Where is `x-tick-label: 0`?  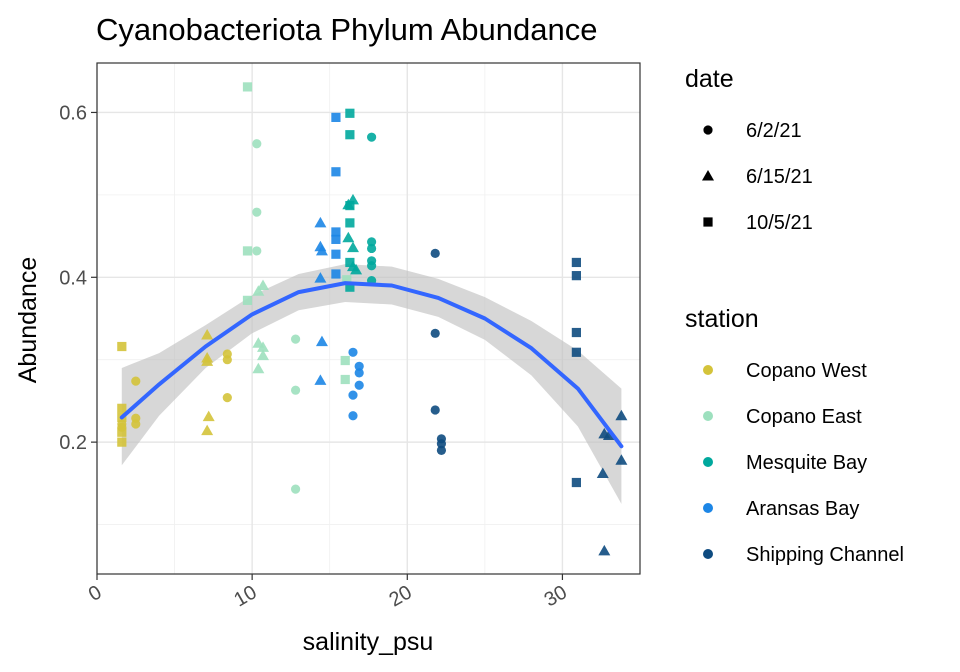 x-tick-label: 0 is located at coordinates (95, 593).